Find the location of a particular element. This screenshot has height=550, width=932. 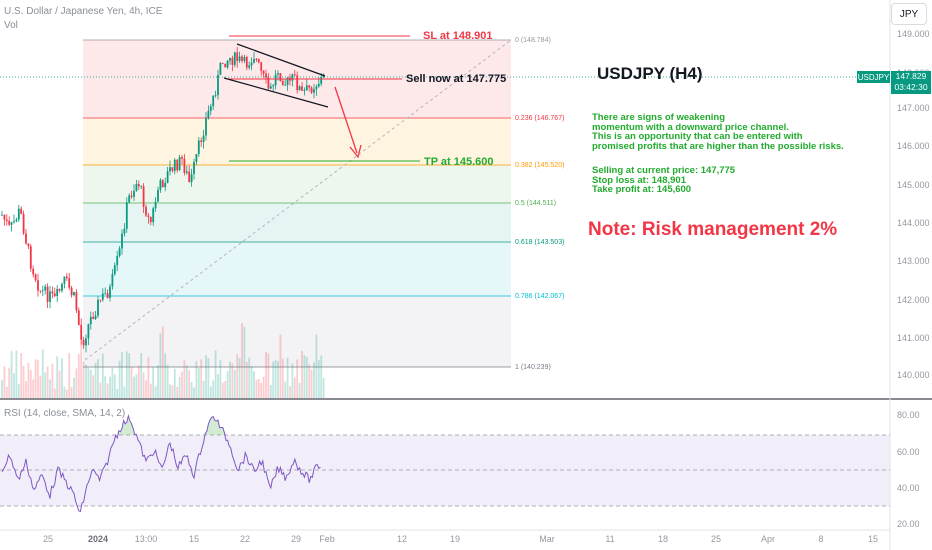

rsi-overbought-fill is located at coordinates (170, 425).